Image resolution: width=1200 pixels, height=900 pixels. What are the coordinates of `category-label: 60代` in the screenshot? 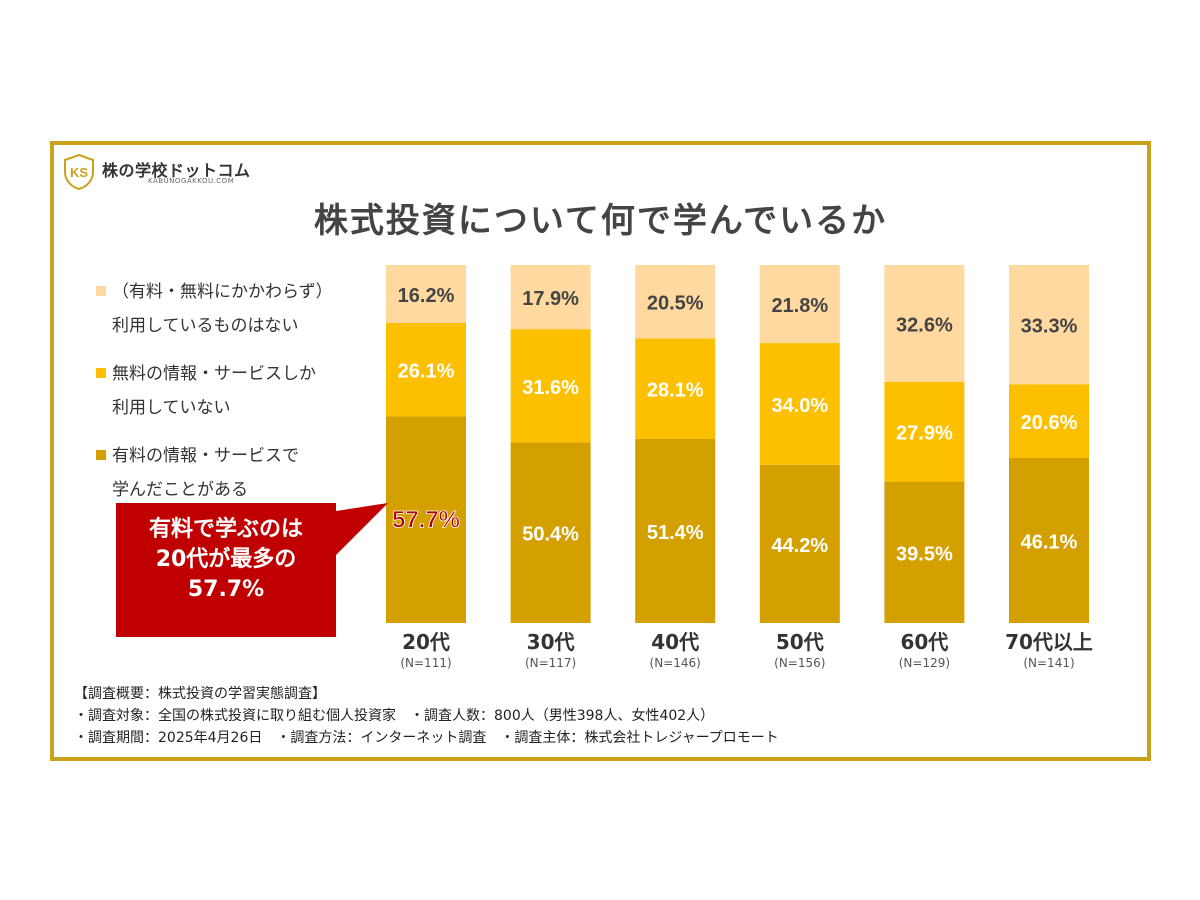 It's located at (924, 642).